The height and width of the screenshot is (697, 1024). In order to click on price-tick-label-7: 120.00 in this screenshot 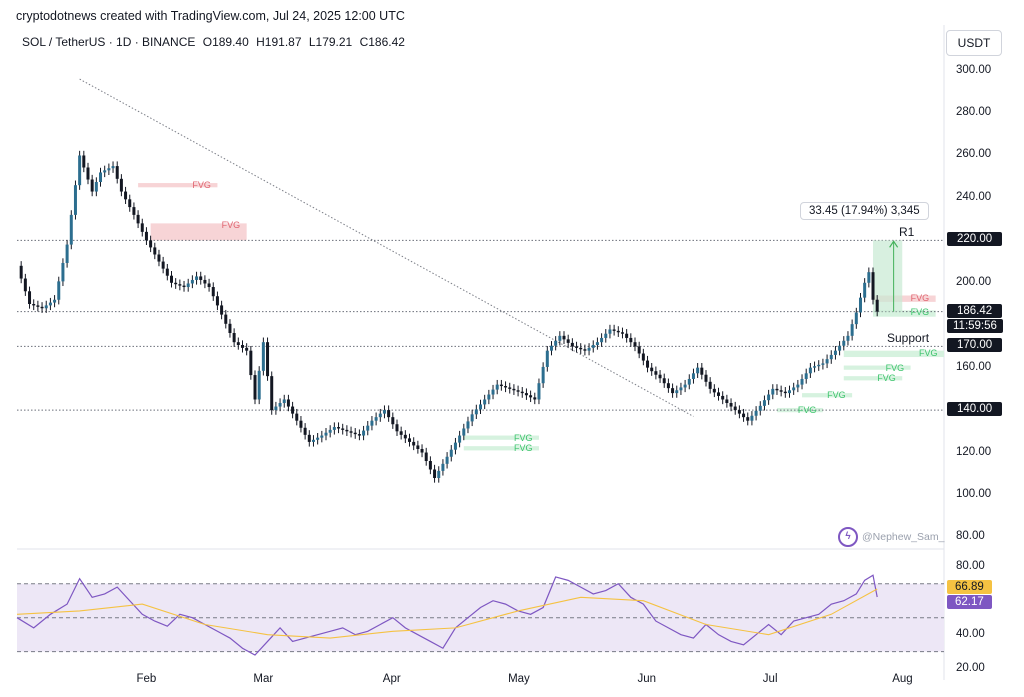, I will do `click(974, 451)`.